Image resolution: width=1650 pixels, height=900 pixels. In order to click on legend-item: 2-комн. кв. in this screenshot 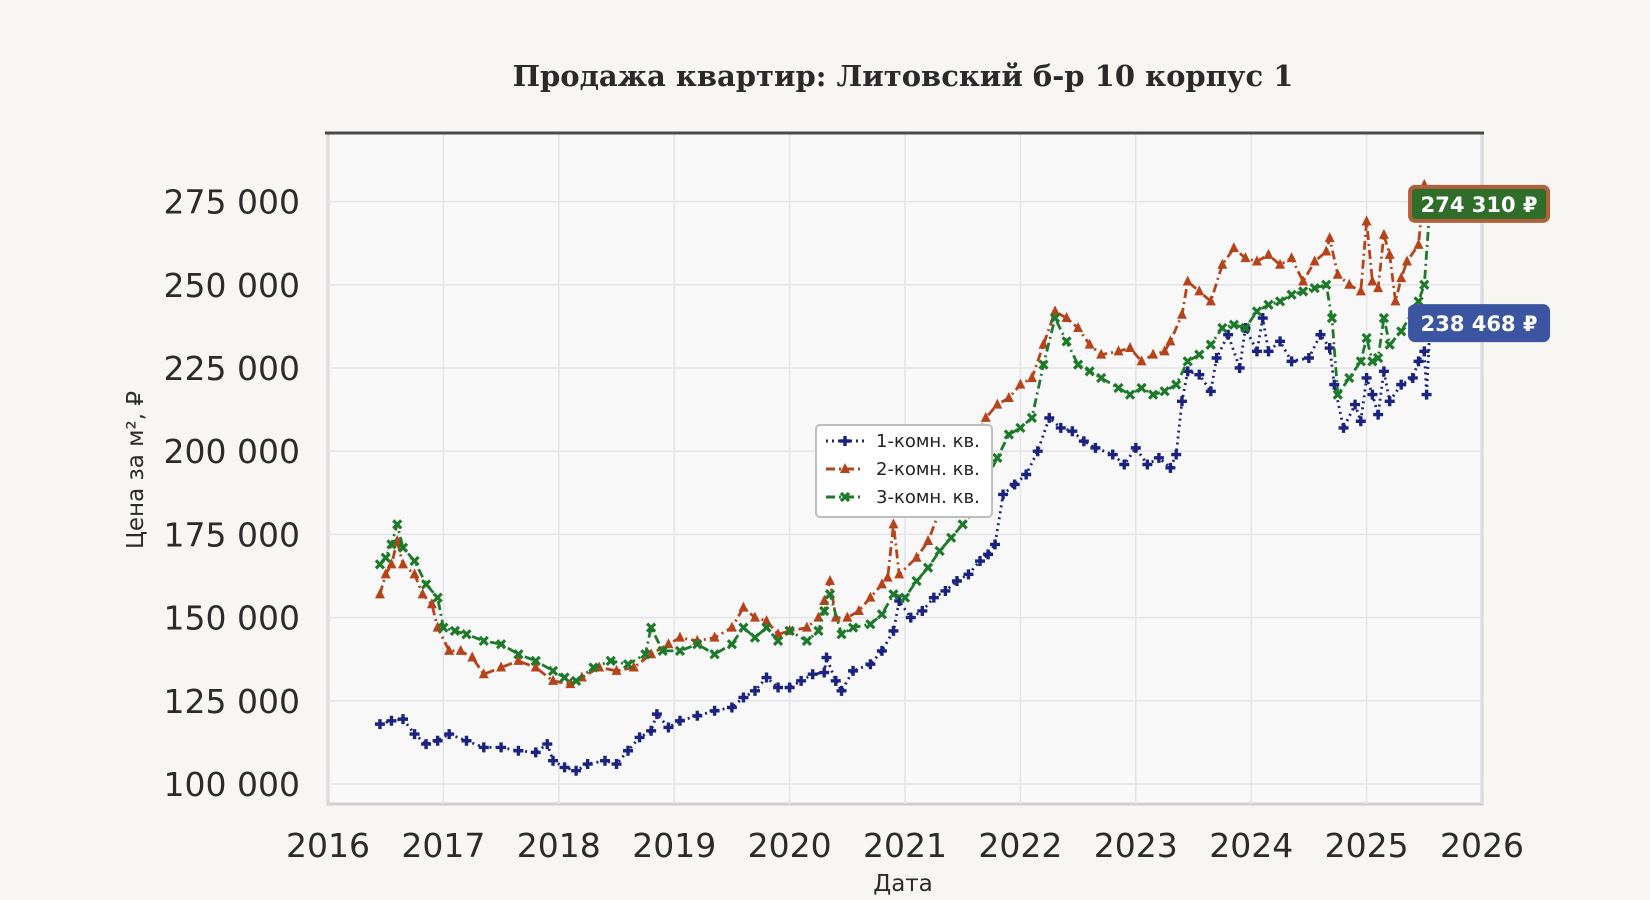, I will do `click(903, 469)`.